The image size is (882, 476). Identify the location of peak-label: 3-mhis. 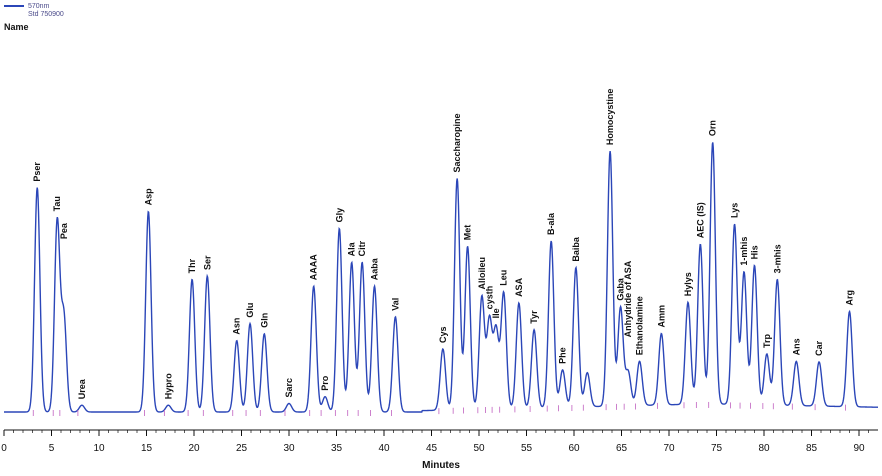
(777, 258).